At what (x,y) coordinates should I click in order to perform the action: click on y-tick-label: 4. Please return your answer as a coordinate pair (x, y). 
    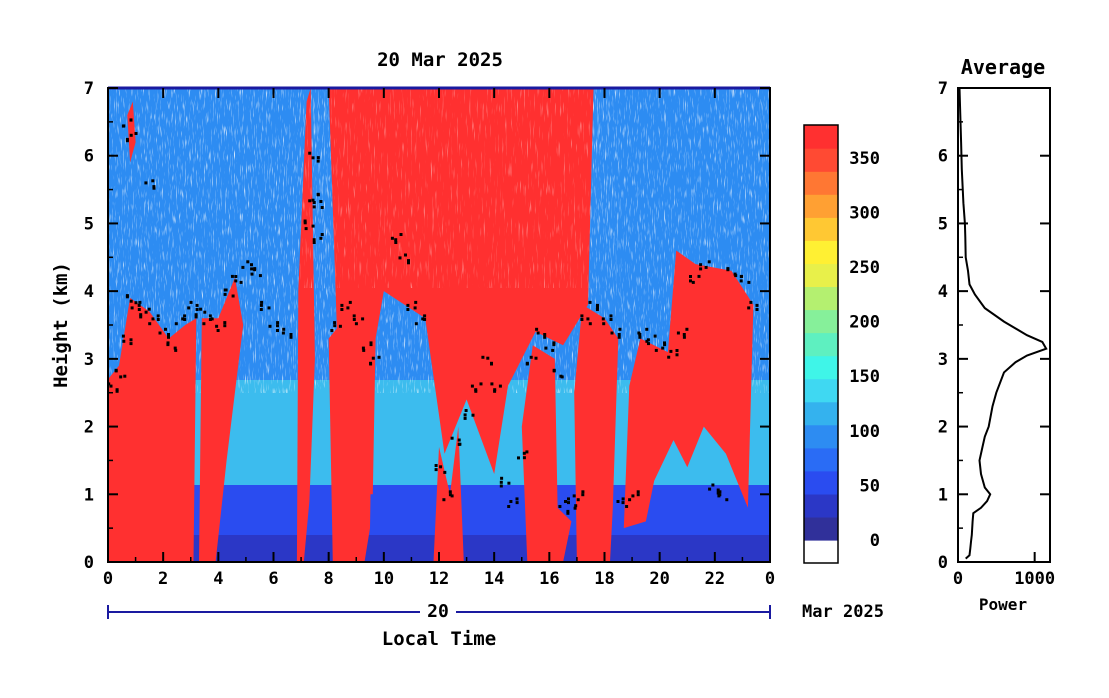
    Looking at the image, I should click on (89, 292).